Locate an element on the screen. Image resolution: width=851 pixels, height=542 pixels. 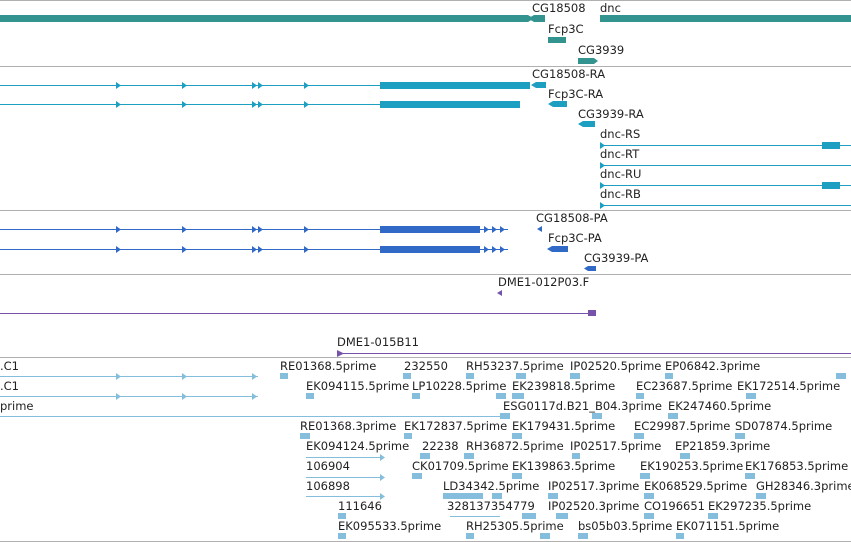
est-label: EK176853.5prime is located at coordinates (796, 466).